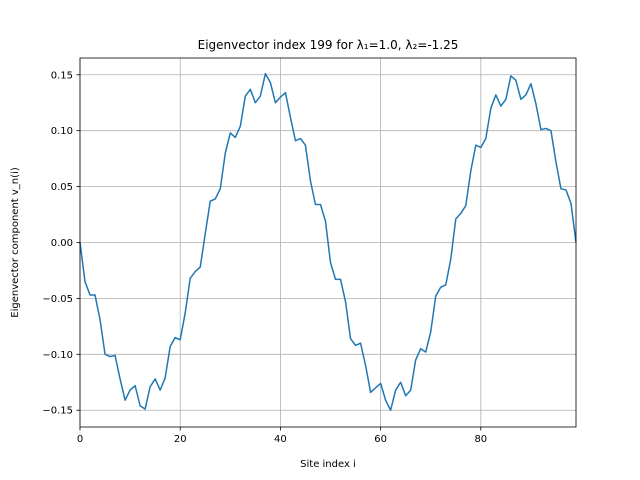  What do you see at coordinates (380, 439) in the screenshot?
I see `x-tick-label: 60` at bounding box center [380, 439].